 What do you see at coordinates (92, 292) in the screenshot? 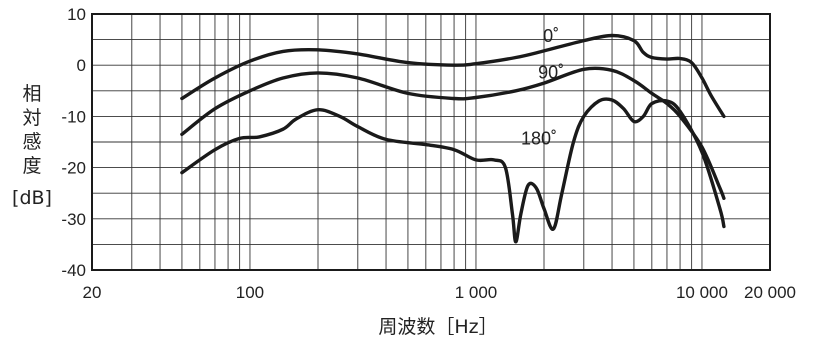
I see `x-tick-label: 20` at bounding box center [92, 292].